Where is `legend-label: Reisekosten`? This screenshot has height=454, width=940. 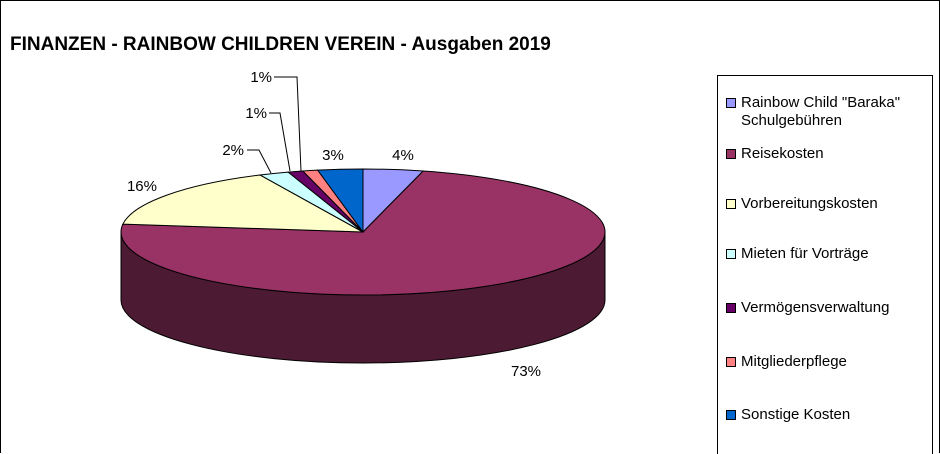 legend-label: Reisekosten is located at coordinates (782, 153).